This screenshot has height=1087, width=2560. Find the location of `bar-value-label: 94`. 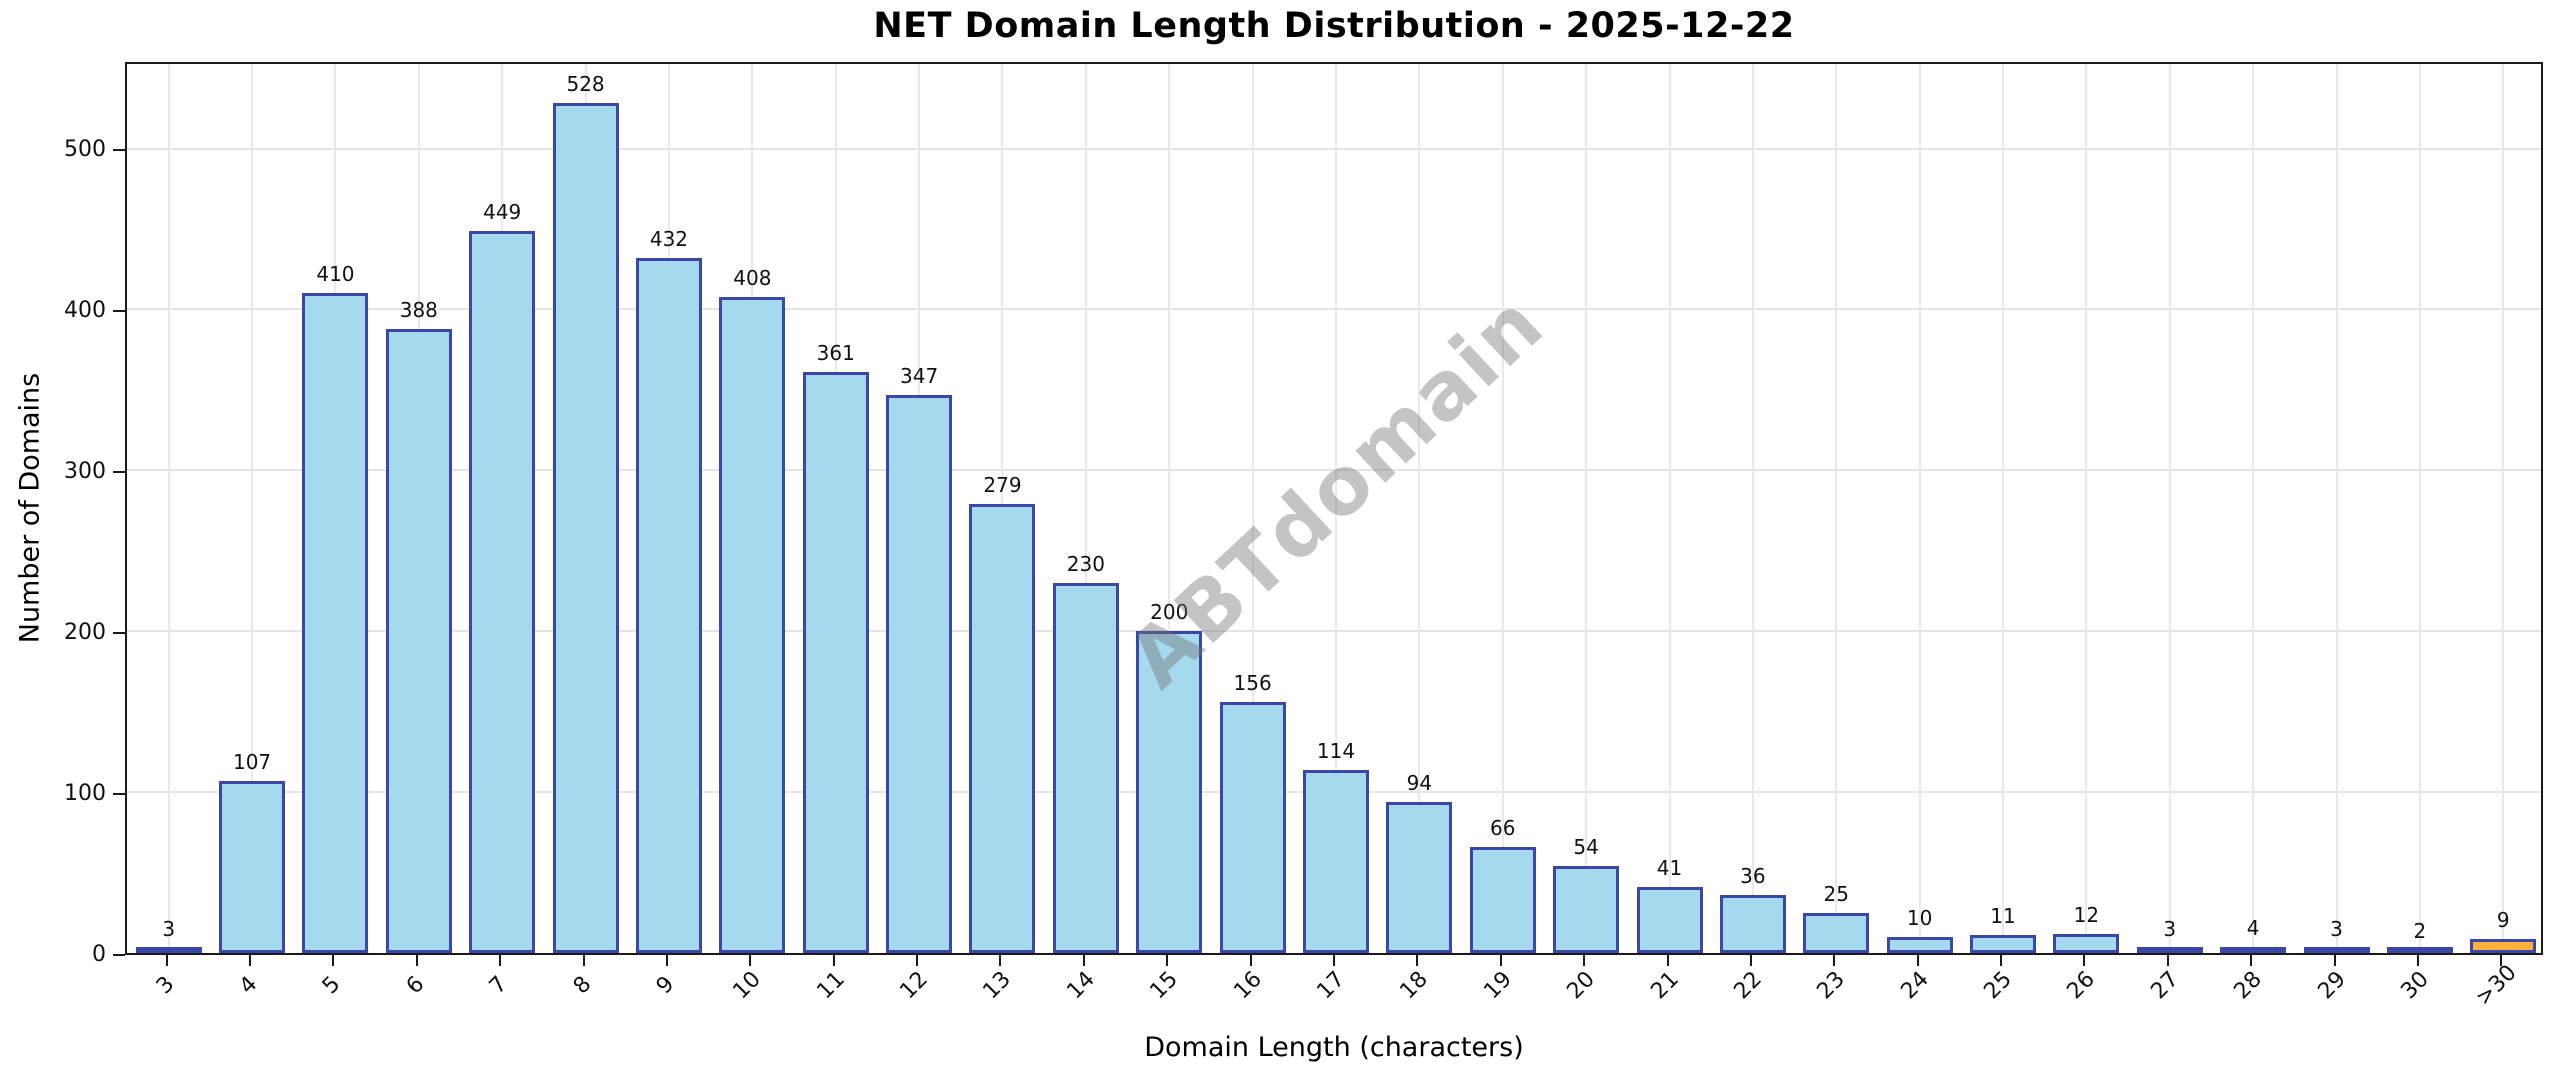

bar-value-label: 94 is located at coordinates (1419, 782).